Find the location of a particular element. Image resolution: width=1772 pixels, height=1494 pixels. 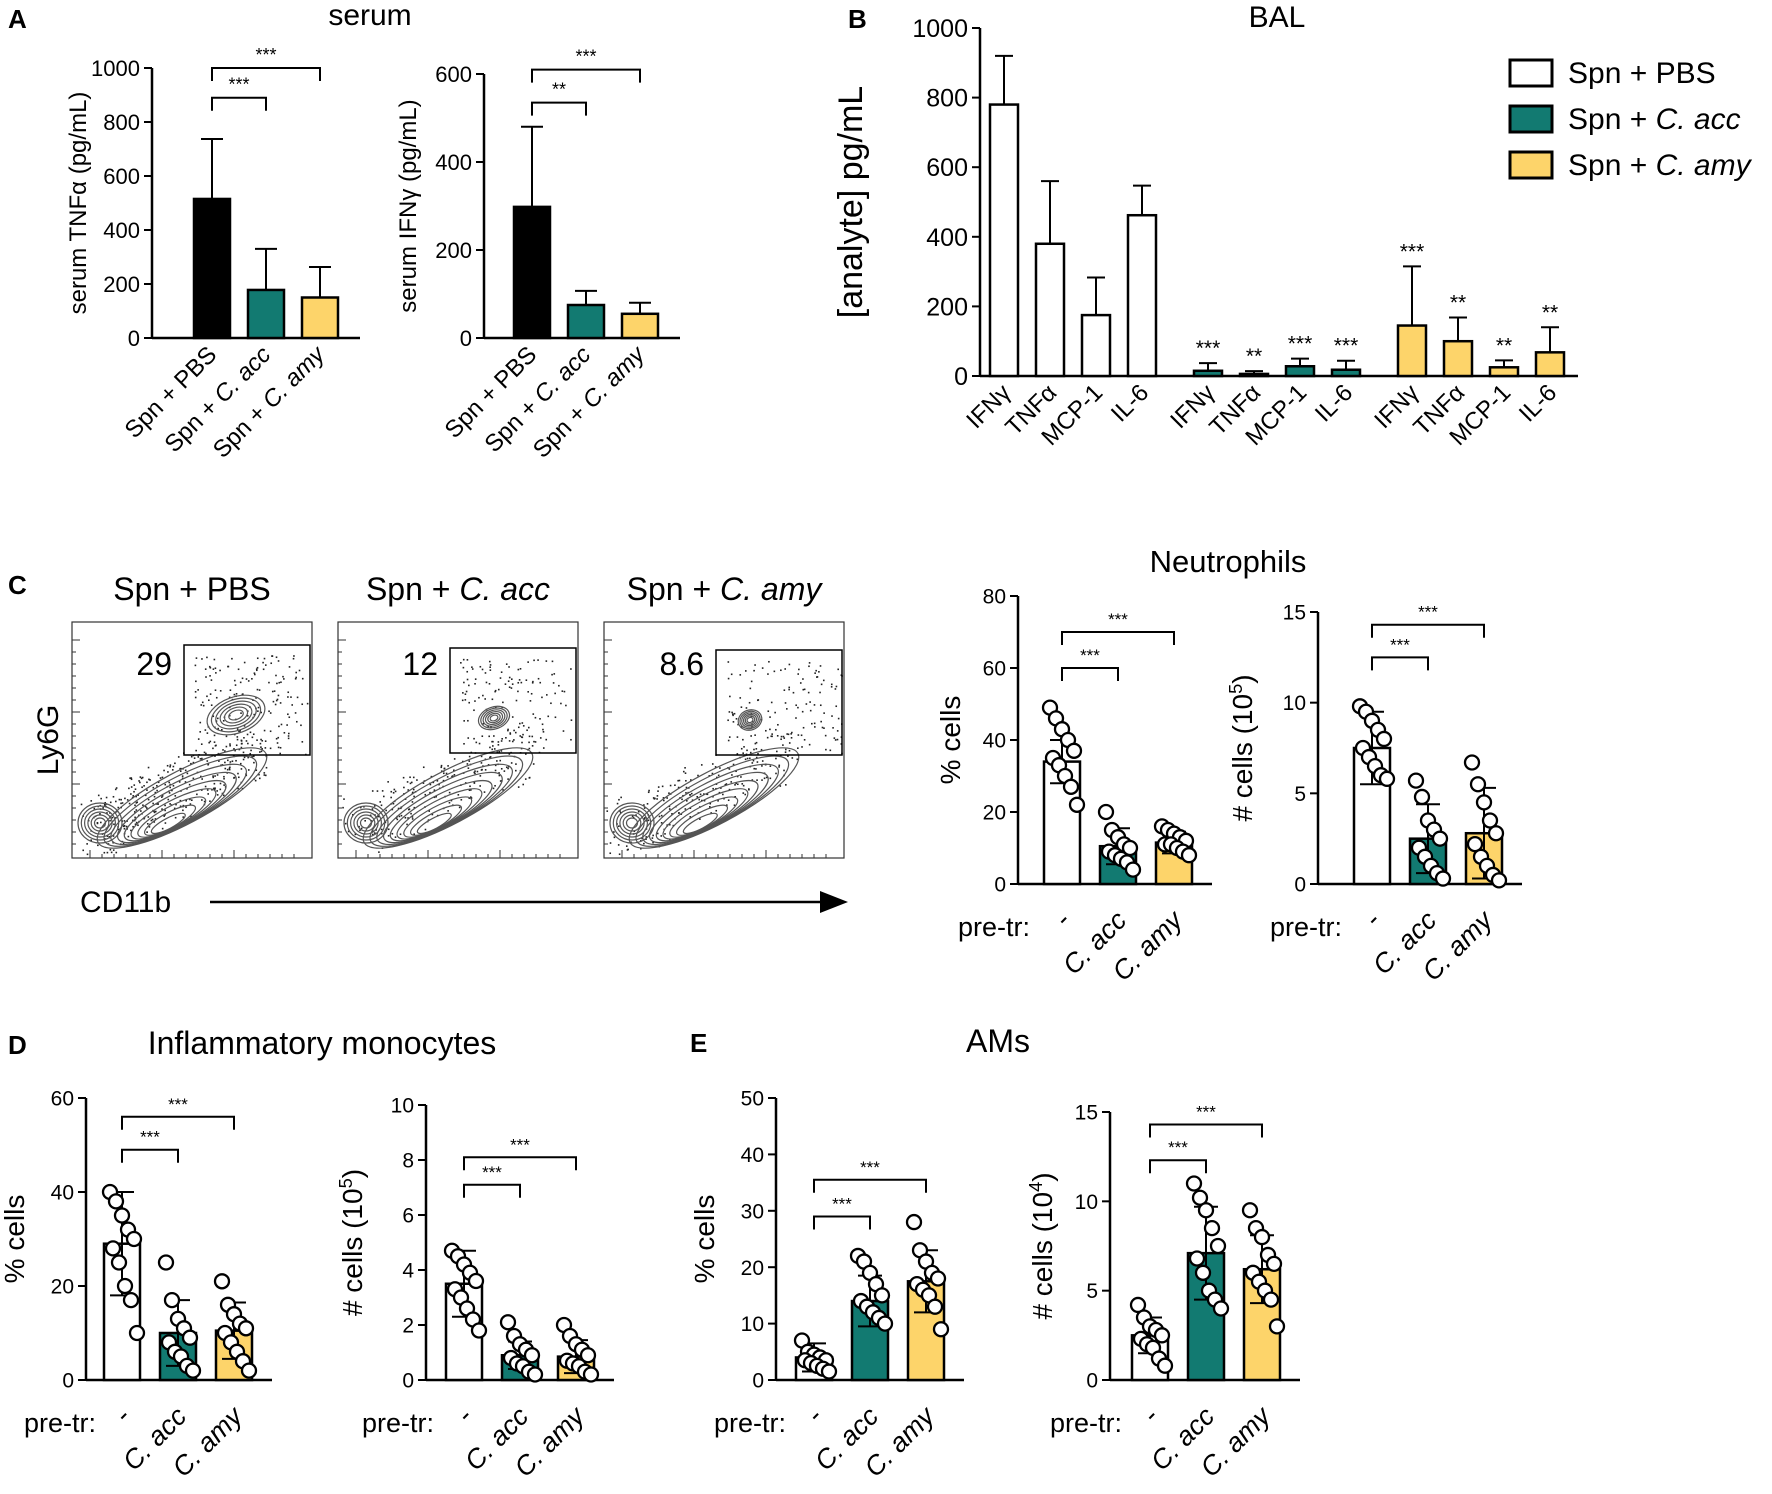

flow-plot-title-italic: C. acc is located at coordinates (504, 589).